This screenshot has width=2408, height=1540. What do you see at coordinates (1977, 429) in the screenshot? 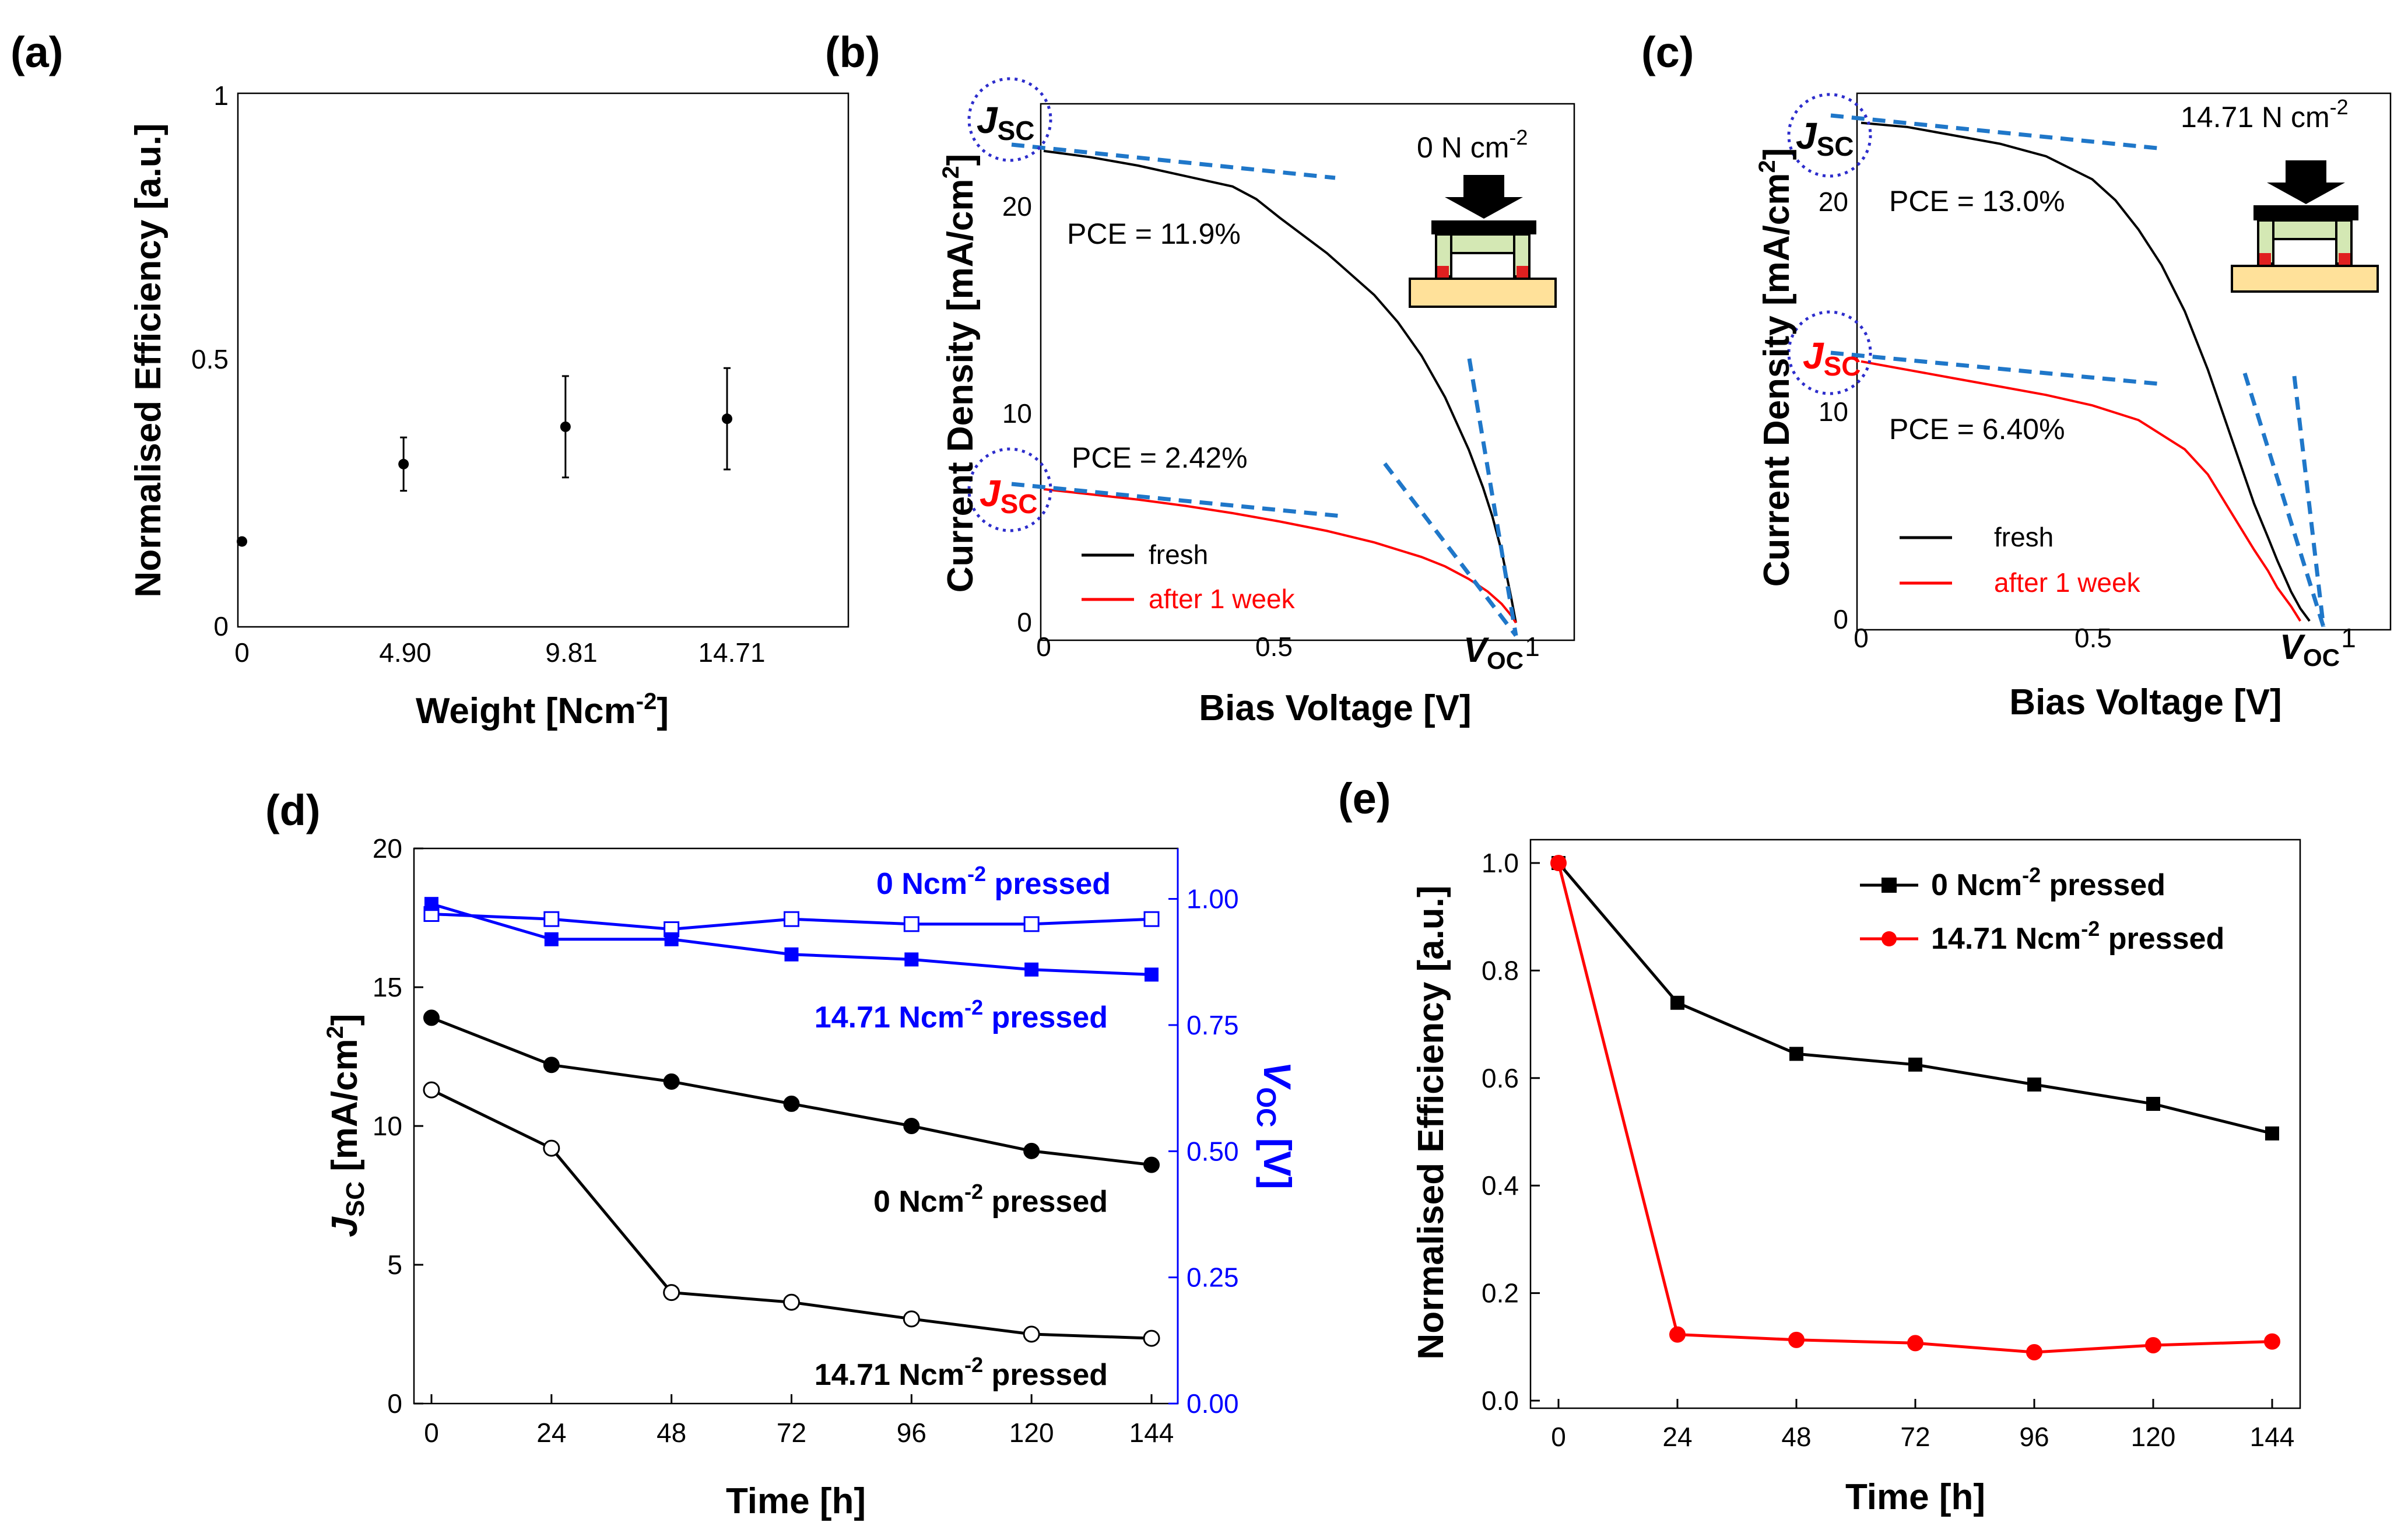
I see `chart-c-pce-aged: PCE = 6.40%` at bounding box center [1977, 429].